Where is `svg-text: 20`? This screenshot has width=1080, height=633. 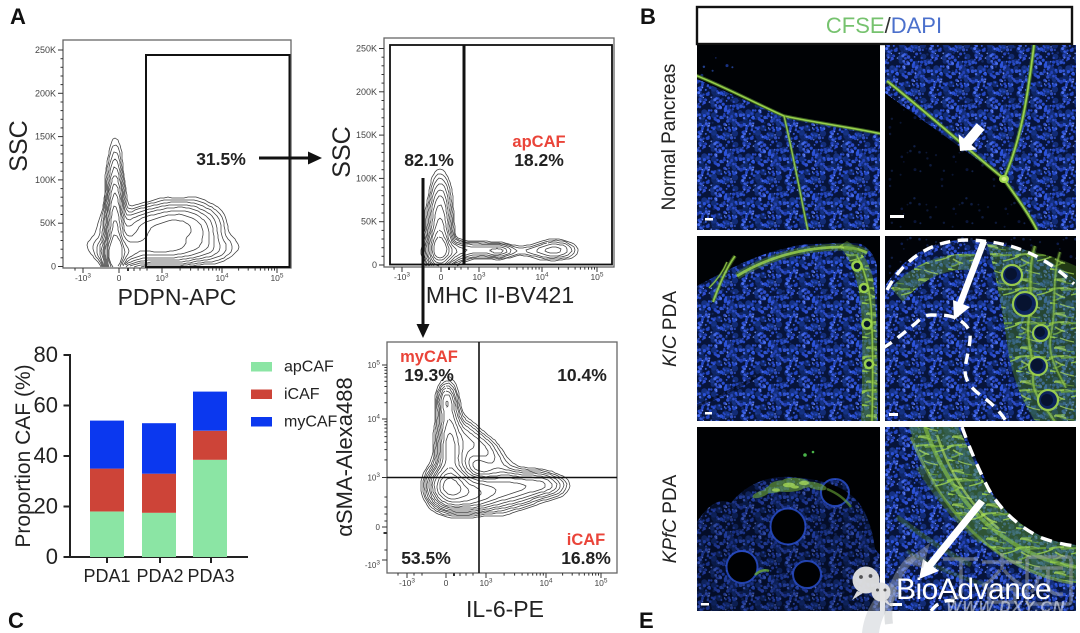
svg-text: 20 is located at coordinates (46, 506).